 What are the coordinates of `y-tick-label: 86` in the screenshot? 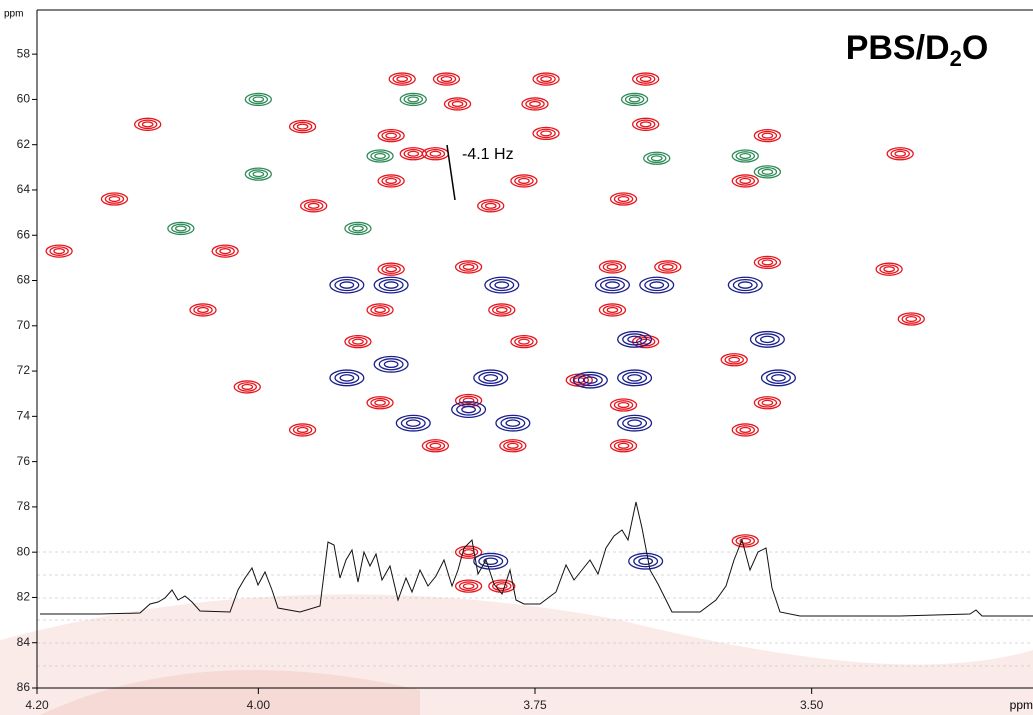 It's located at (24, 687).